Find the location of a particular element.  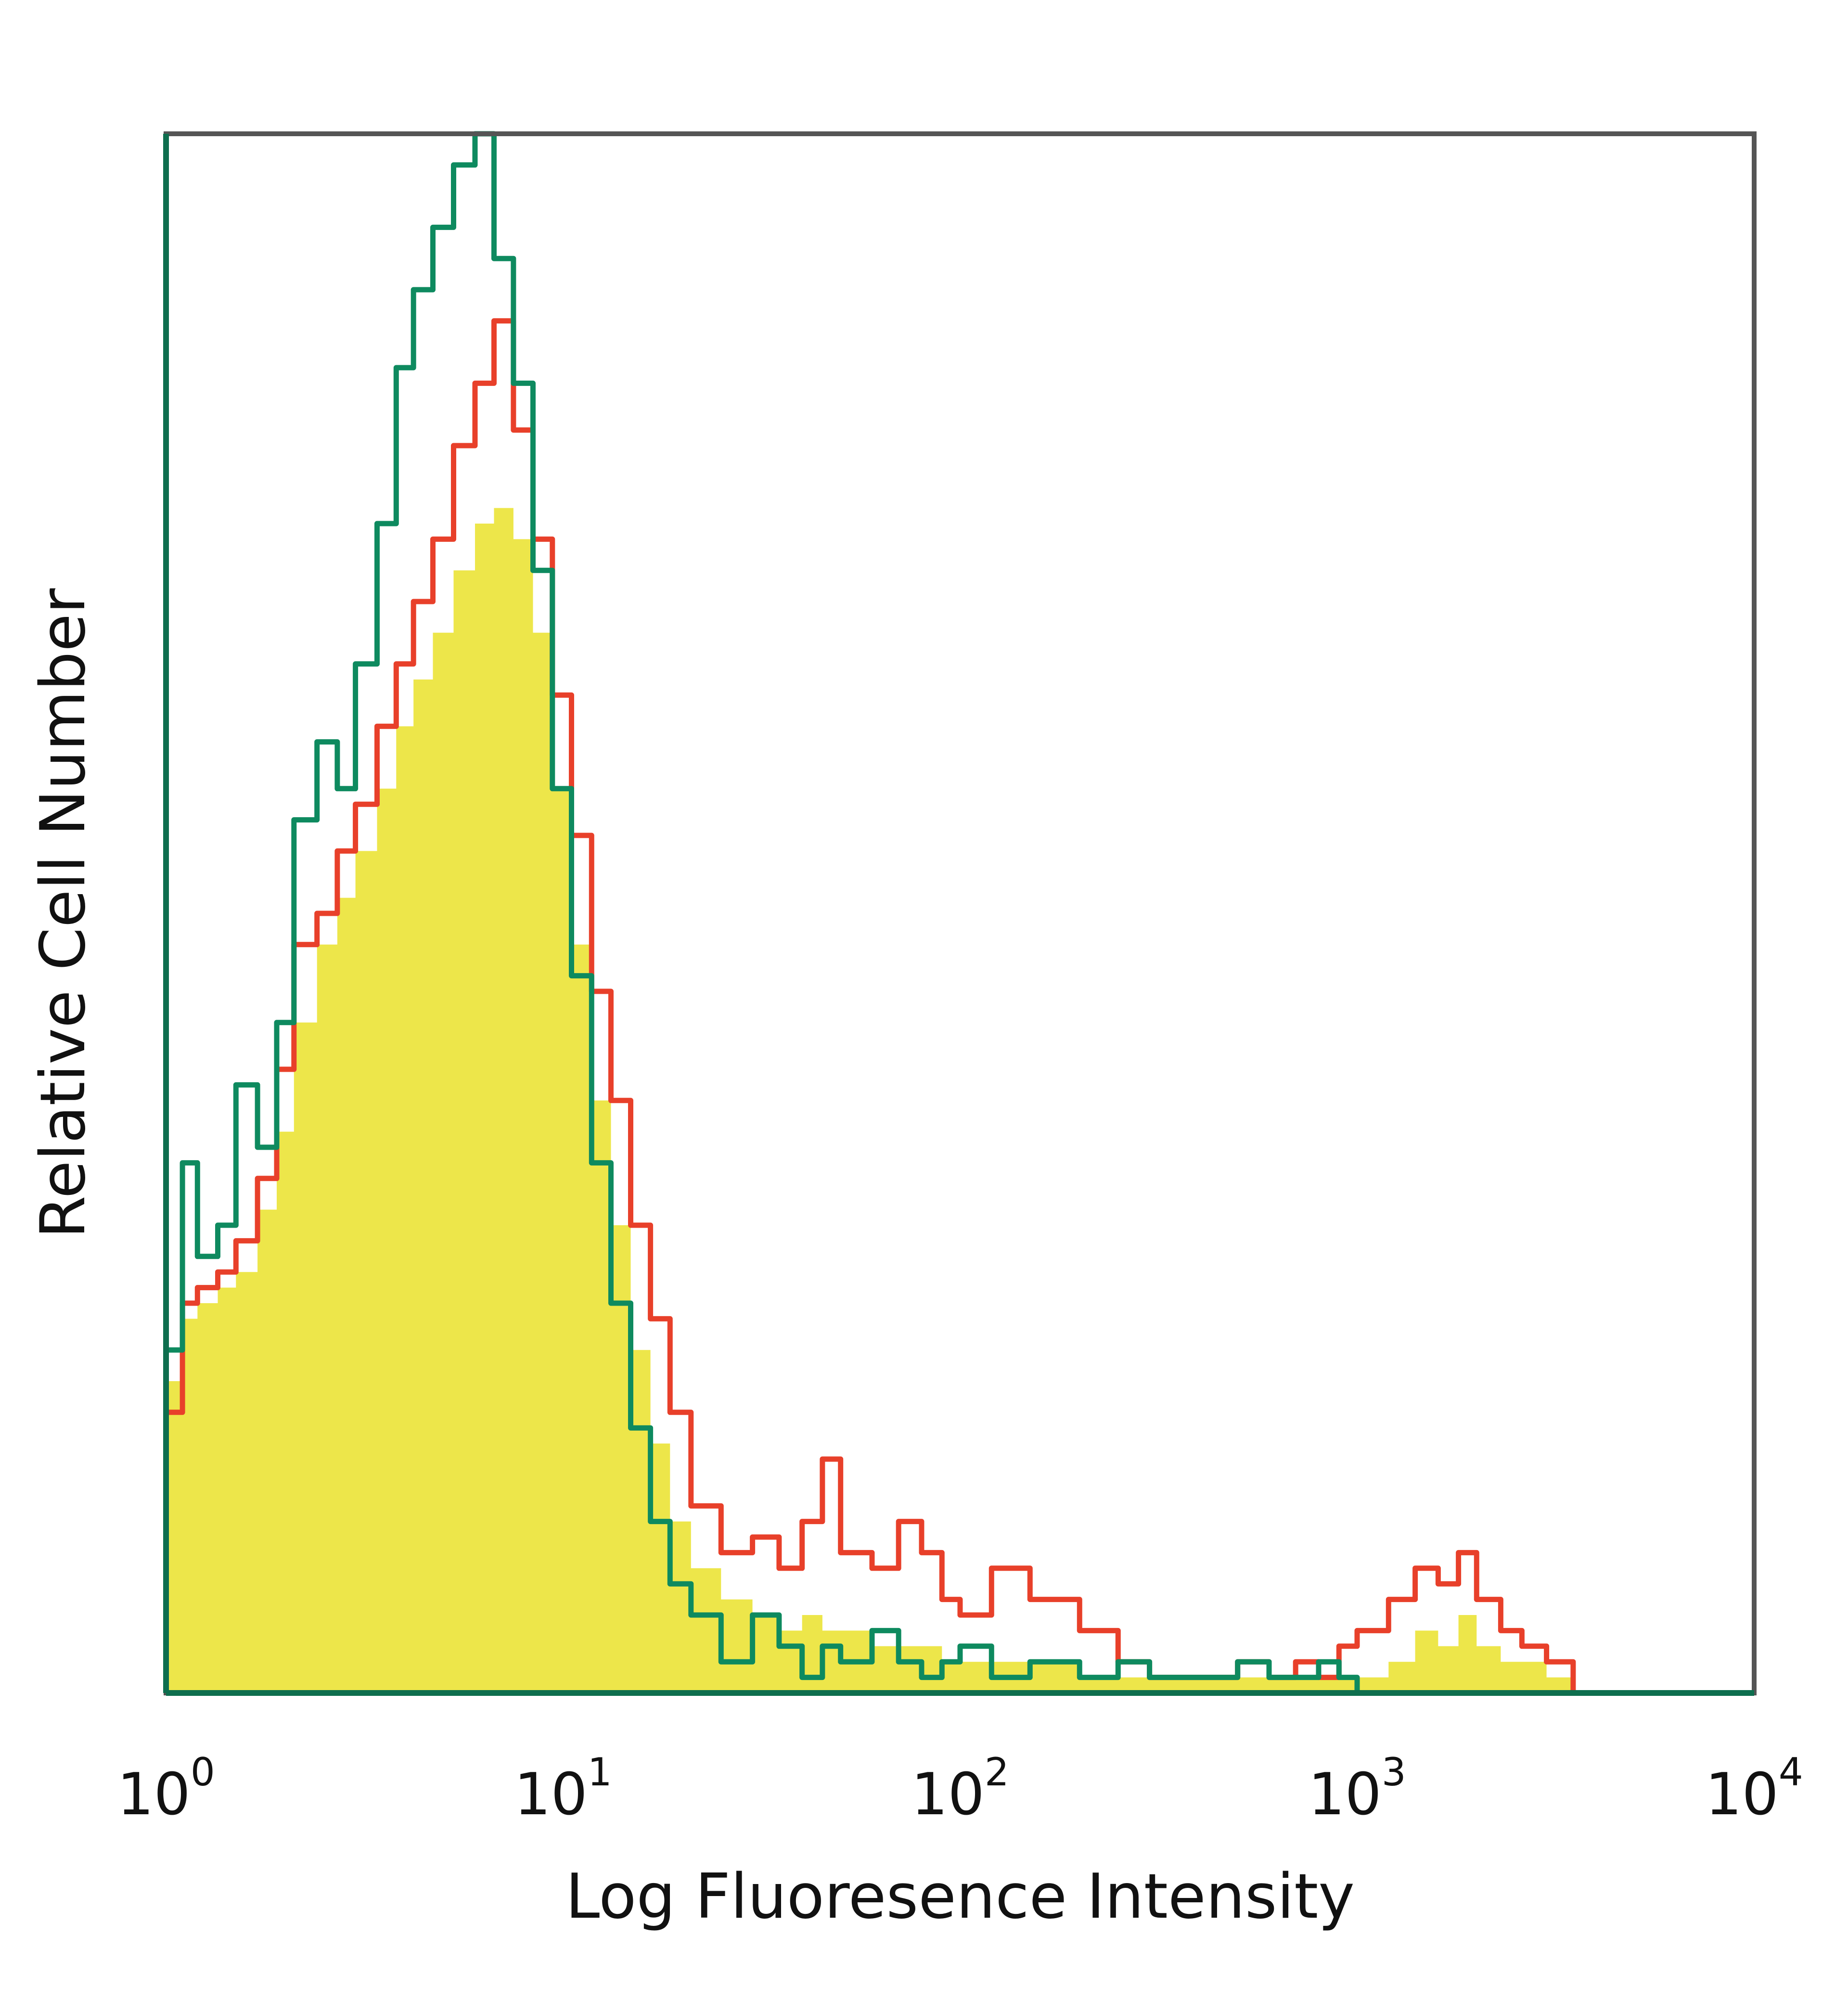

x-tick-label: 10⁰ is located at coordinates (166, 1789).